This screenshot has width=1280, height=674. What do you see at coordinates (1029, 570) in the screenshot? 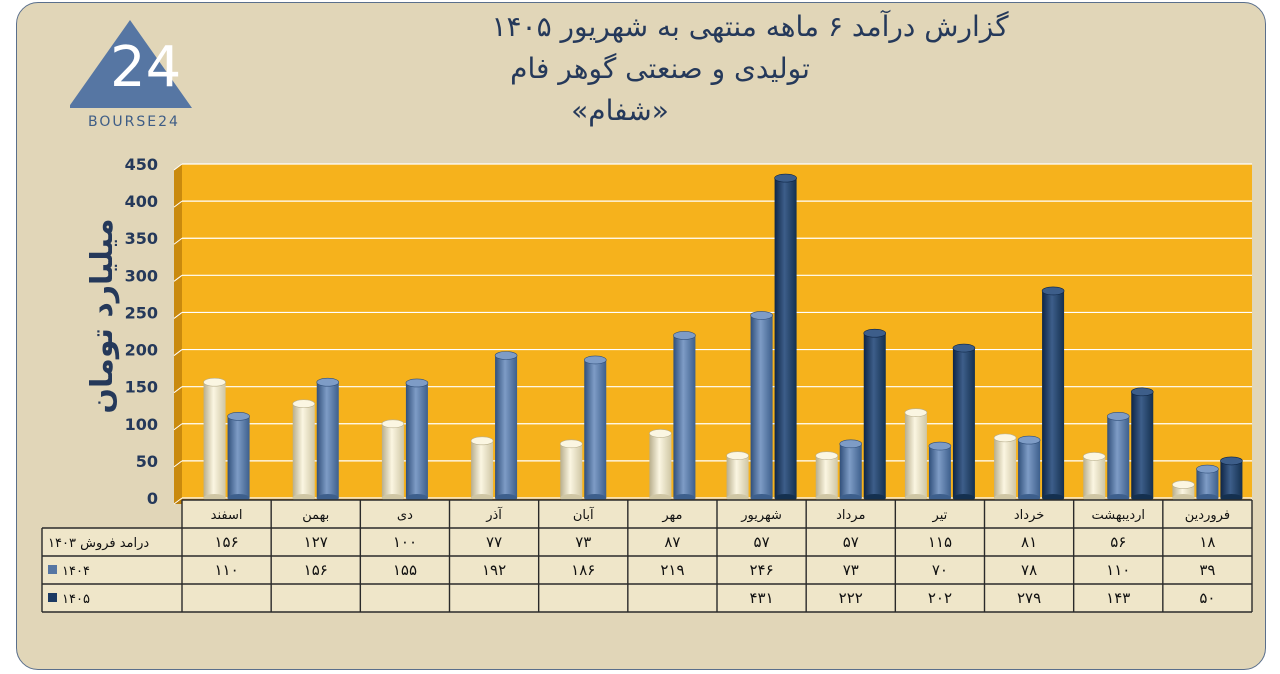
I see `data-value-label: ۷۸` at bounding box center [1029, 570].